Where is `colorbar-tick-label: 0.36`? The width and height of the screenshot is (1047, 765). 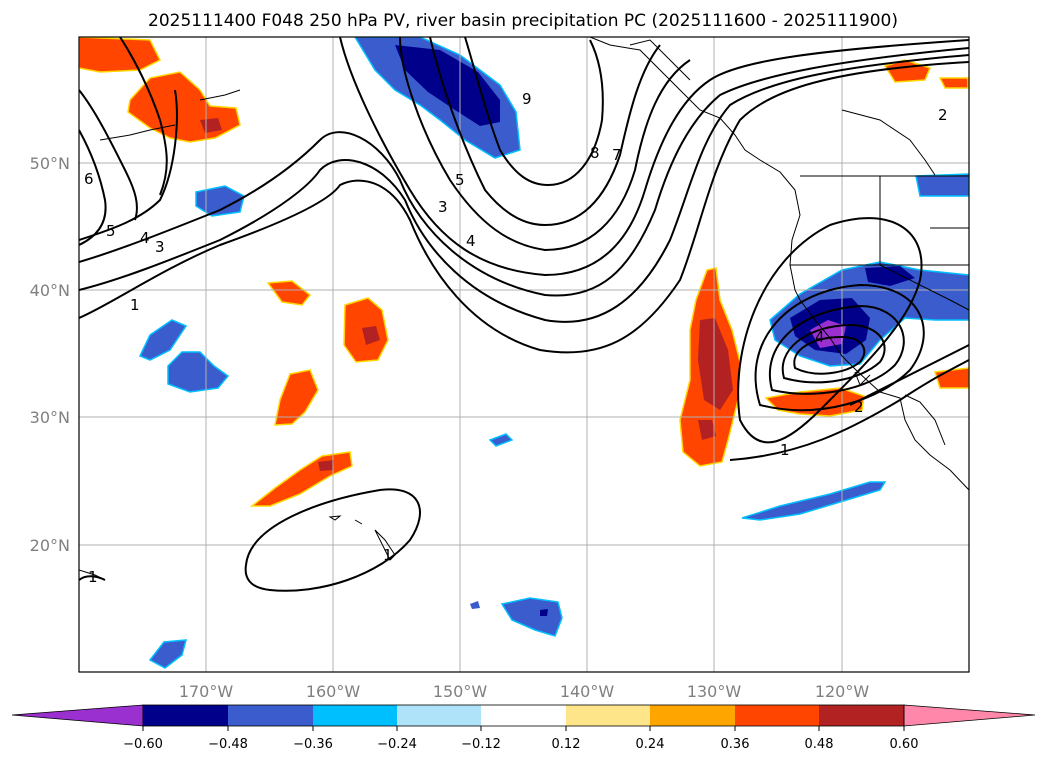
colorbar-tick-label: 0.36 is located at coordinates (735, 744).